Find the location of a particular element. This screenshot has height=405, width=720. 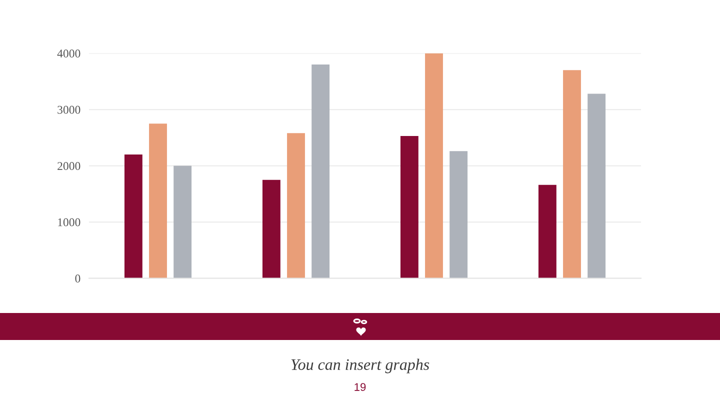

y-tick-label: 2000 is located at coordinates (69, 166).